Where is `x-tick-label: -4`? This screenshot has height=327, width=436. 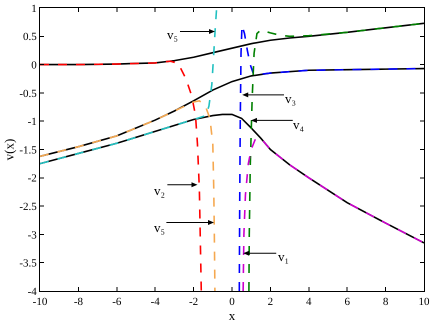 x-tick-label: -4 is located at coordinates (155, 302).